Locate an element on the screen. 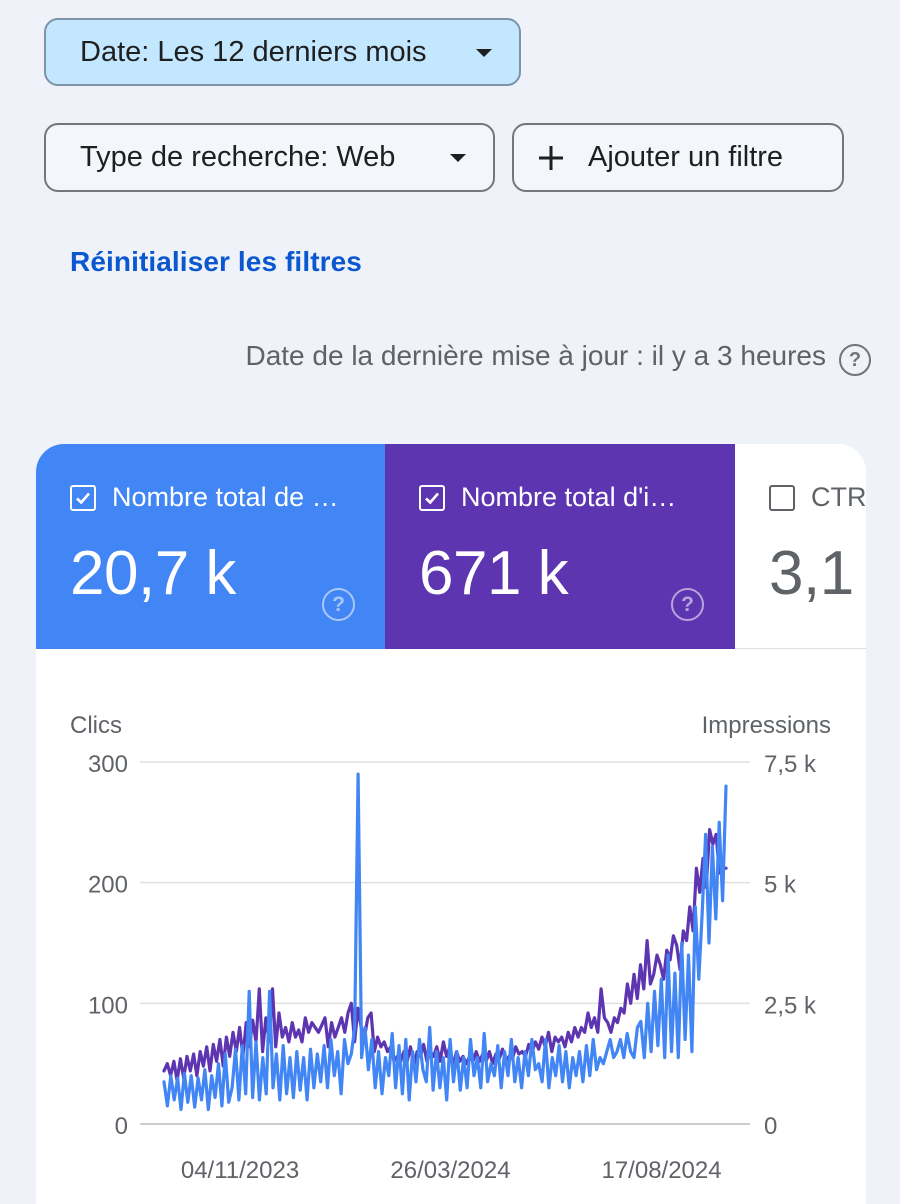 This screenshot has height=1204, width=900. x-tick-label: 26/03/2024 is located at coordinates (450, 1170).